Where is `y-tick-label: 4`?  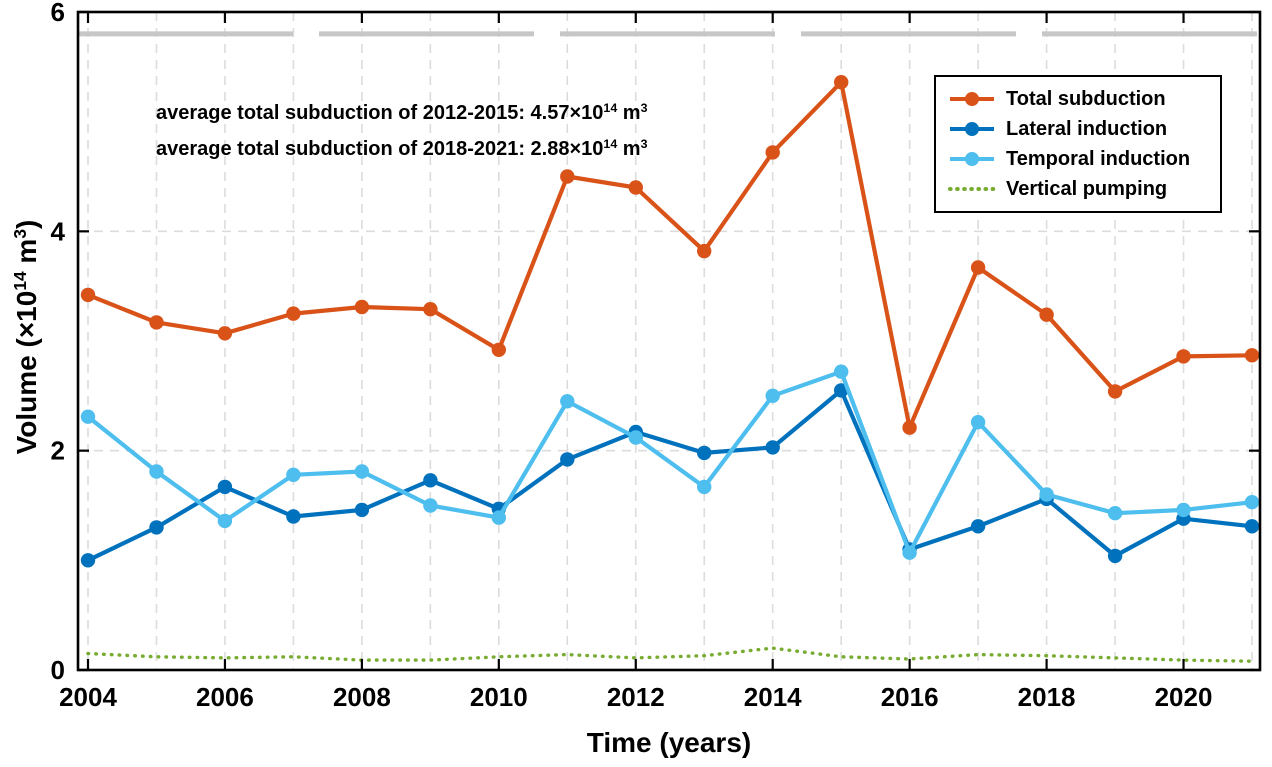
y-tick-label: 4 is located at coordinates (58, 231).